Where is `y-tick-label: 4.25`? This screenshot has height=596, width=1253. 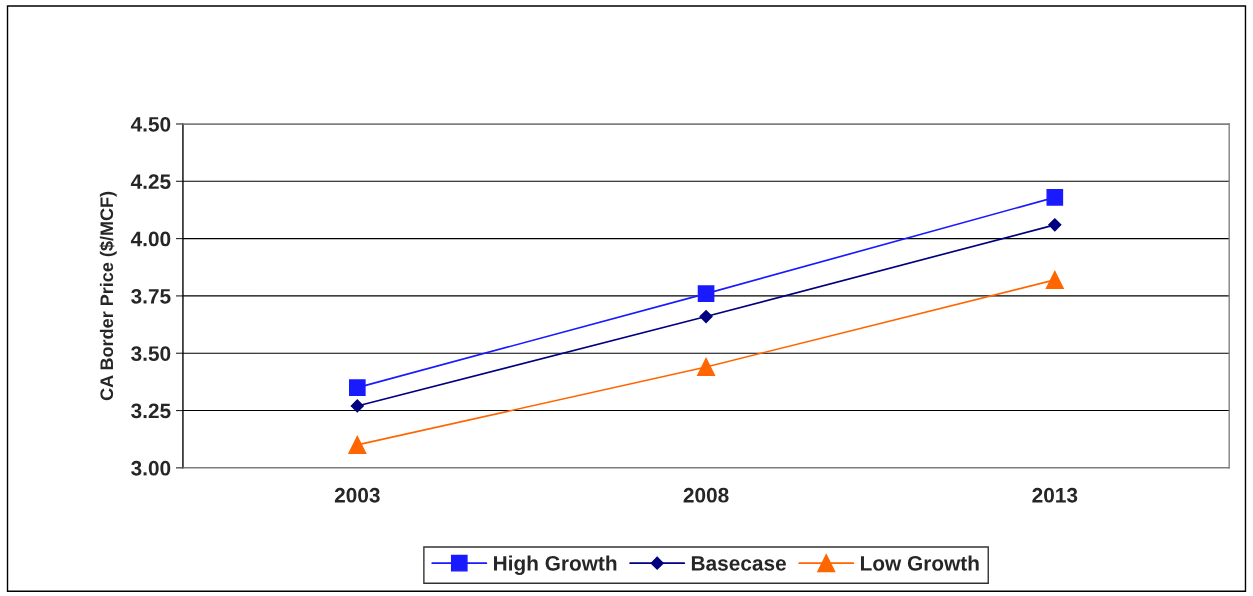
y-tick-label: 4.25 is located at coordinates (150, 182).